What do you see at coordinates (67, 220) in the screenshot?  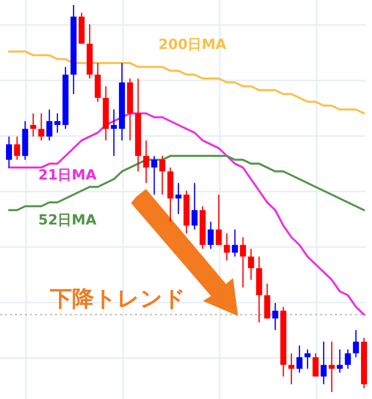 I see `series-label: 52日MA` at bounding box center [67, 220].